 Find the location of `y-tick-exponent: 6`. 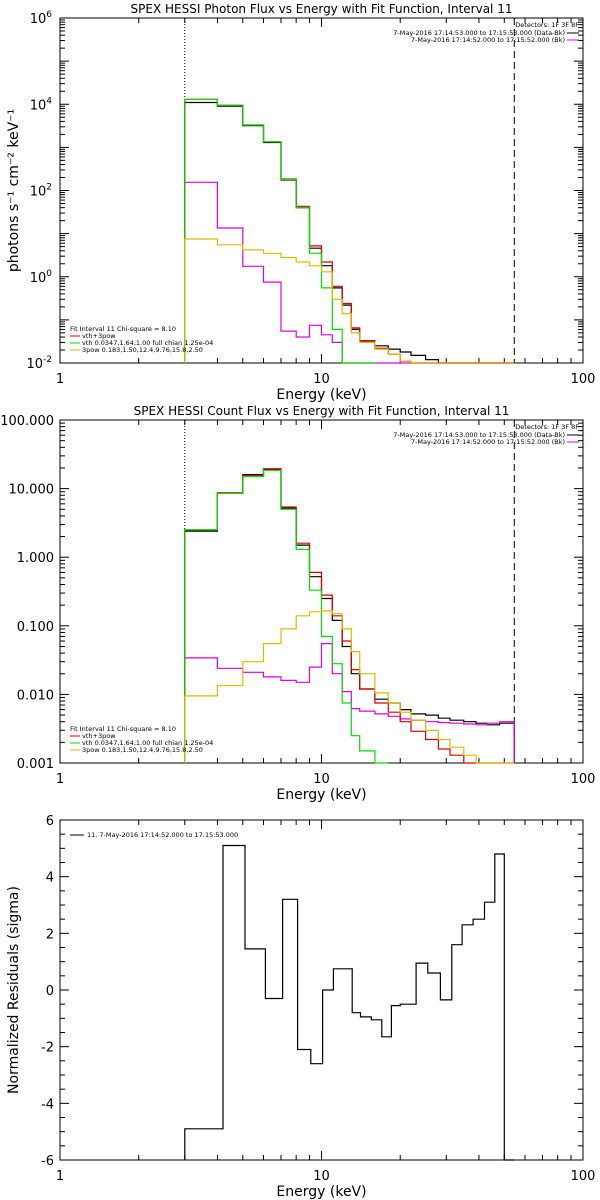

y-tick-exponent: 6 is located at coordinates (49, 15).